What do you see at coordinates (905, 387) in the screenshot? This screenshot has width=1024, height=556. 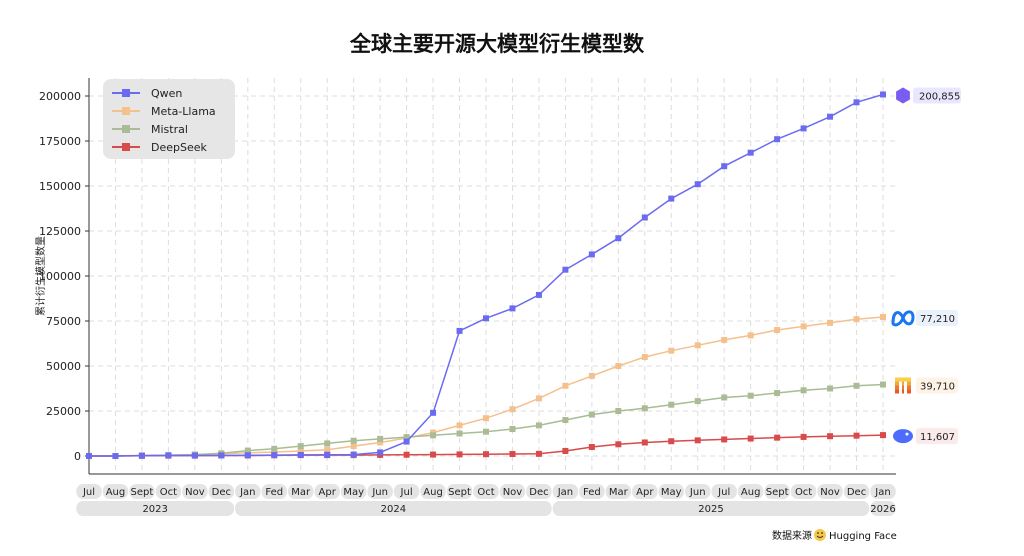 I see `mistral-icon-gap` at bounding box center [905, 387].